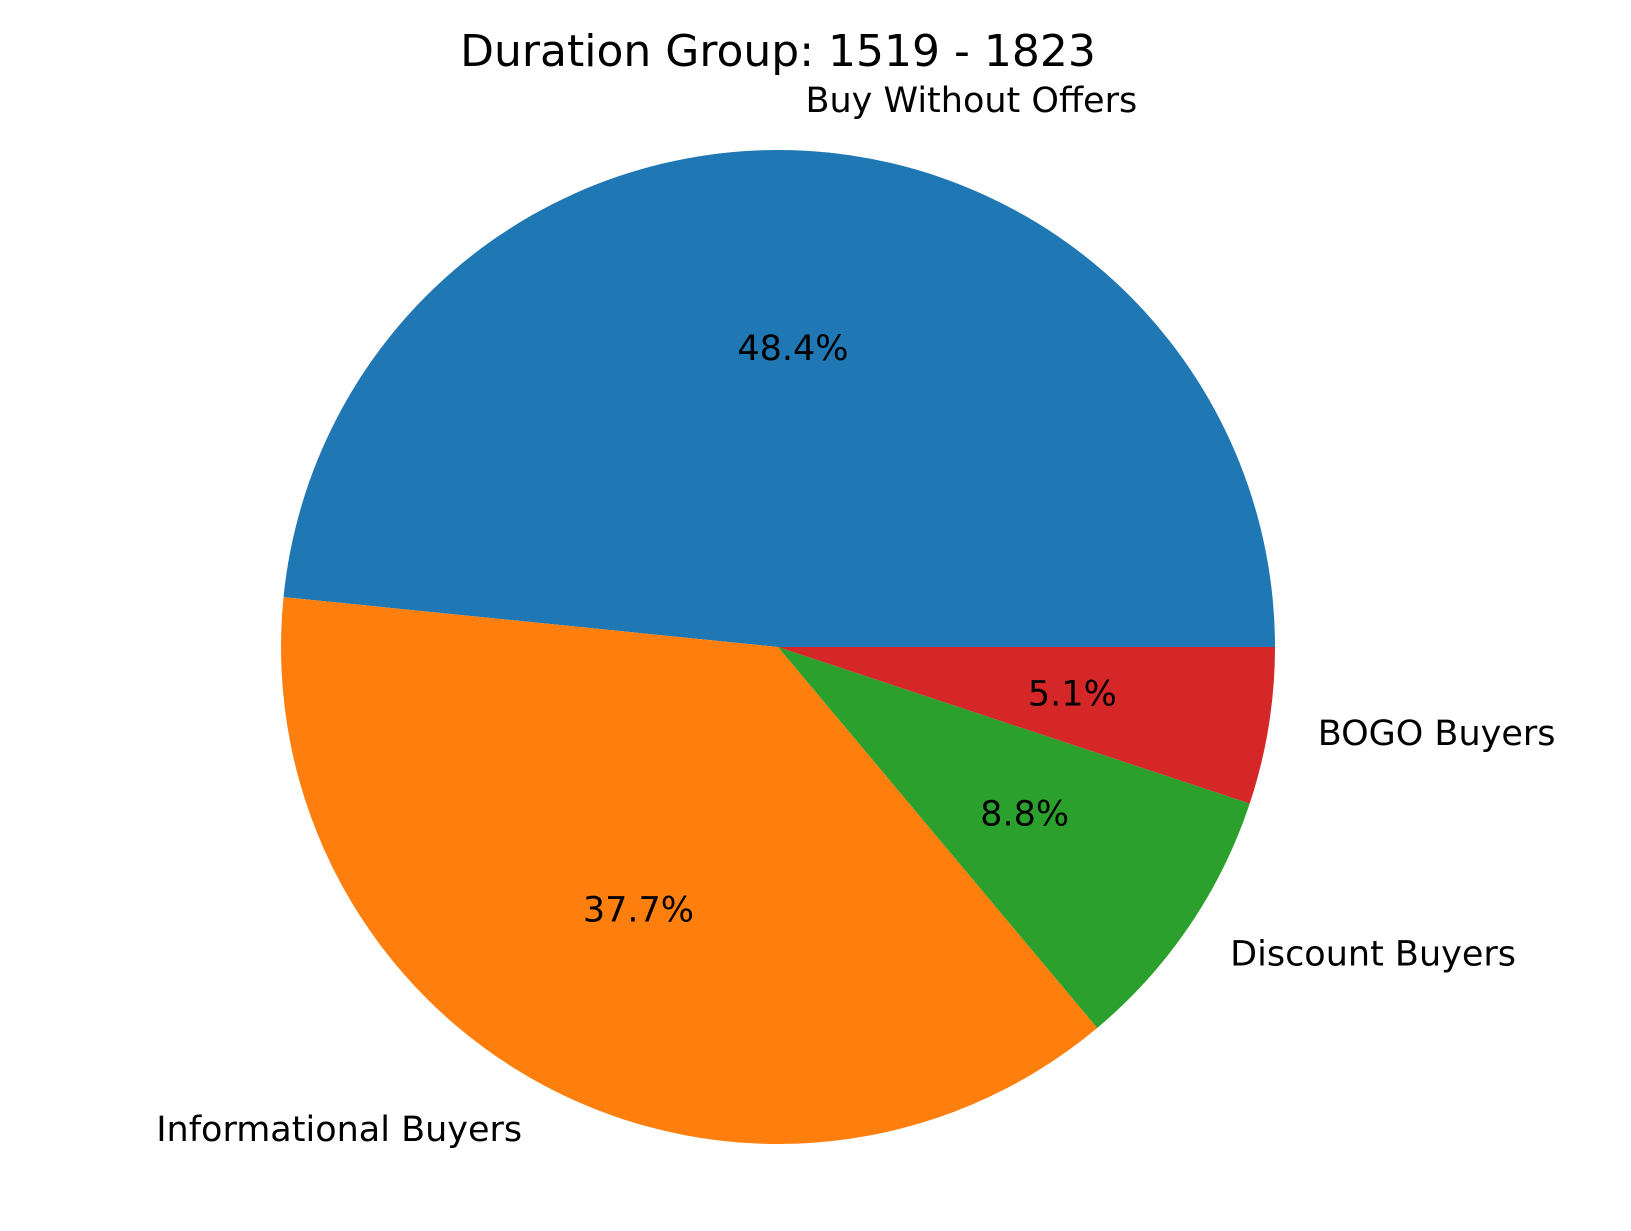  Describe the element at coordinates (1014, 837) in the screenshot. I see `pie-slice-discount-buyers` at that location.